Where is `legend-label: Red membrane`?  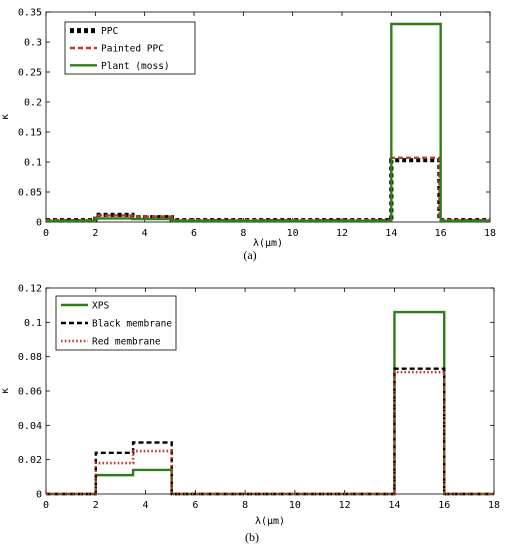
legend-label: Red membrane is located at coordinates (126, 342).